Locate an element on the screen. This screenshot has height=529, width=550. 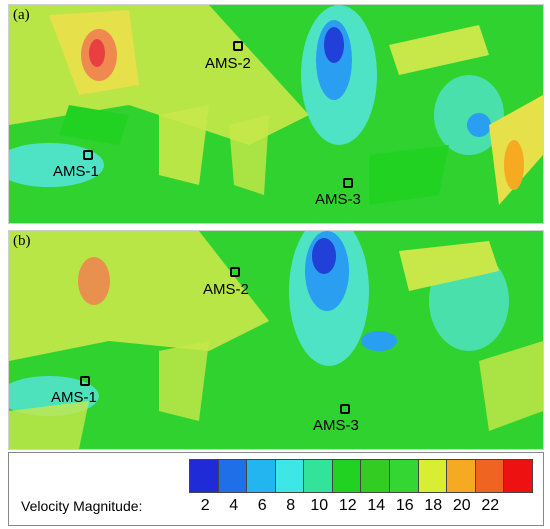
legend-tick-label: 20 is located at coordinates (462, 506).